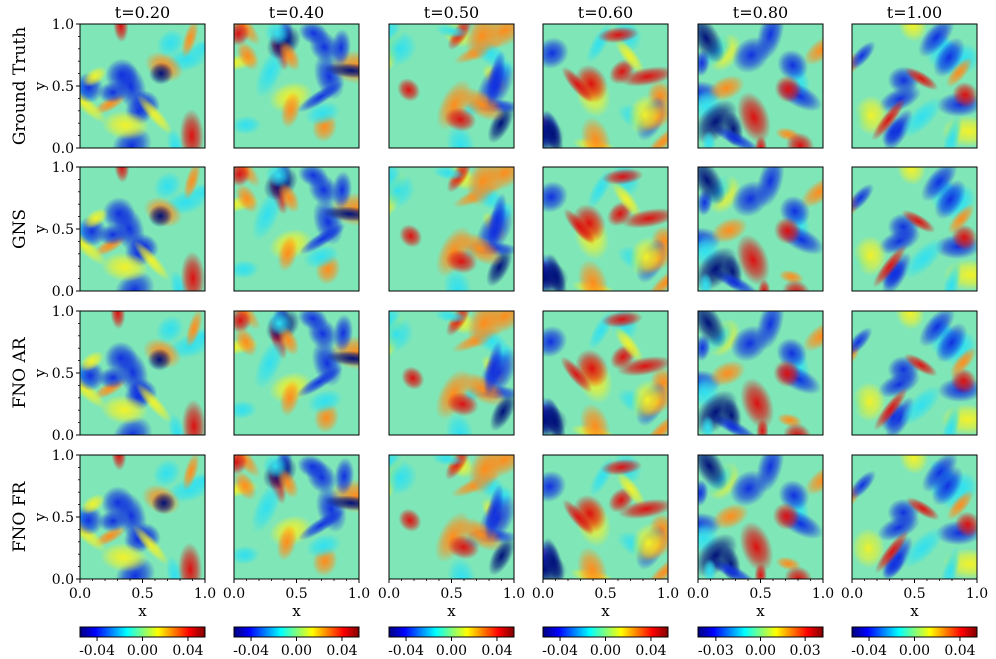 This screenshot has width=996, height=659. What do you see at coordinates (20, 229) in the screenshot?
I see `row-label: GNS` at bounding box center [20, 229].